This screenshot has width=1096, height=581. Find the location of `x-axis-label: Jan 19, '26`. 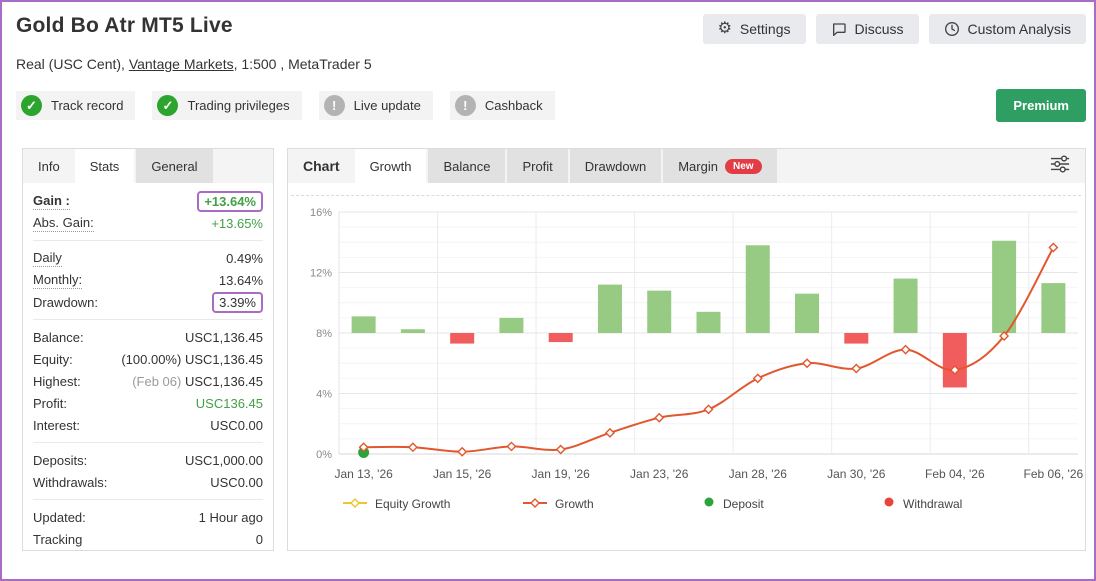

x-axis-label: Jan 19, '26 is located at coordinates (561, 474).